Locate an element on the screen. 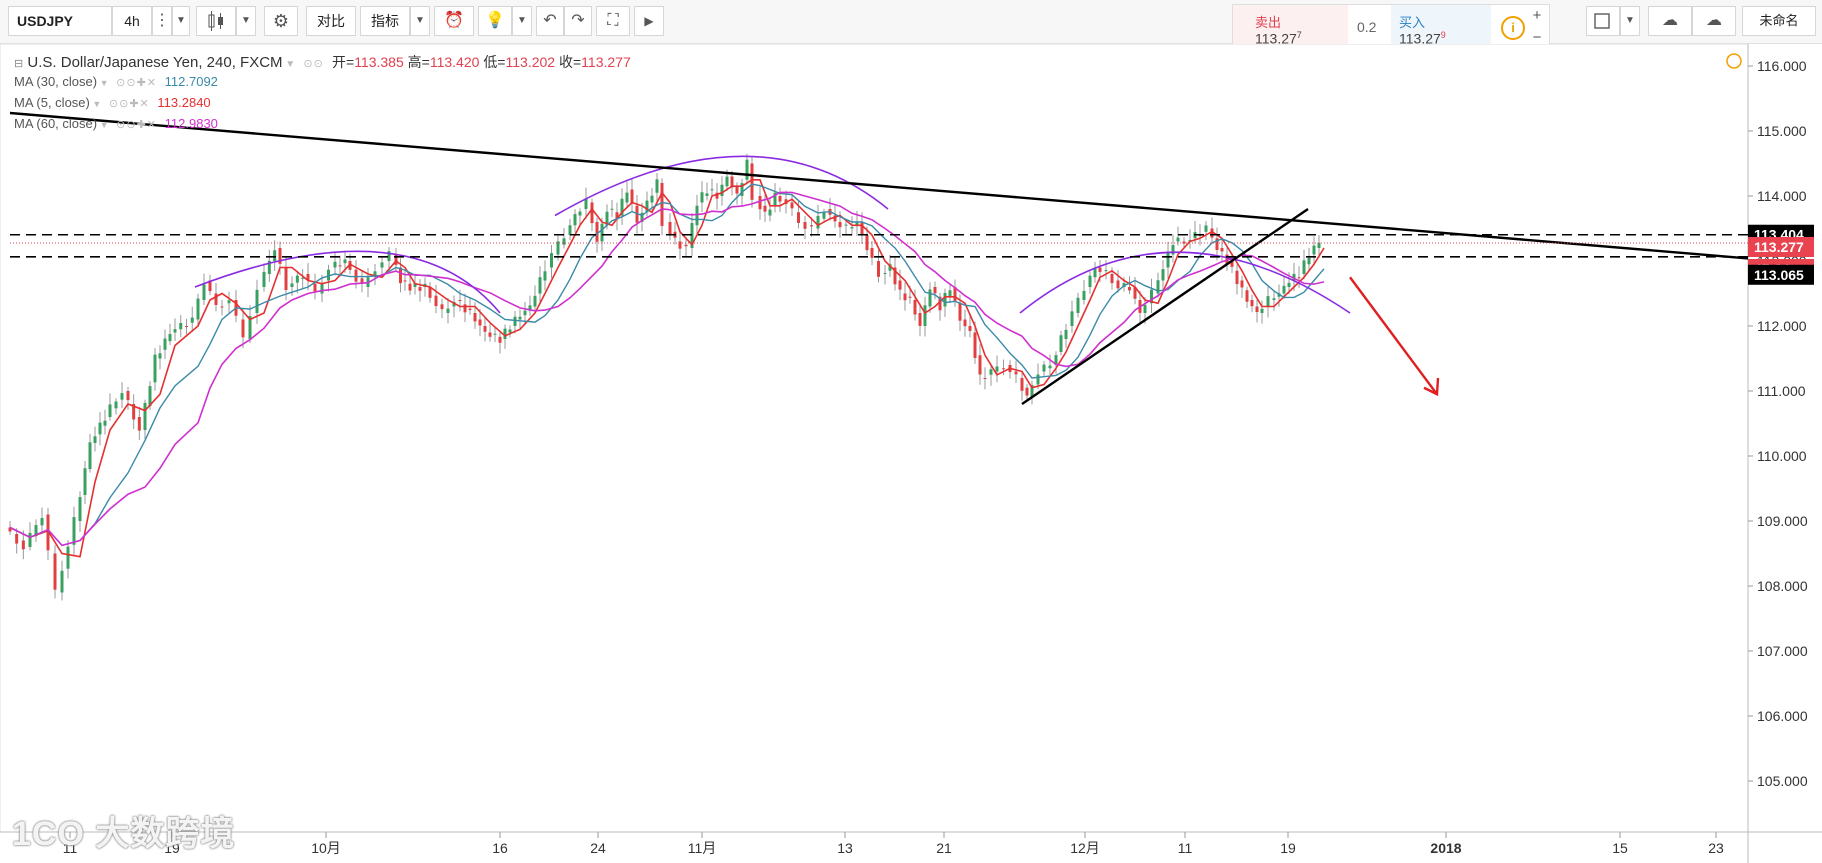 The image size is (1822, 863). price-tick-label: 110.000 is located at coordinates (1782, 456).